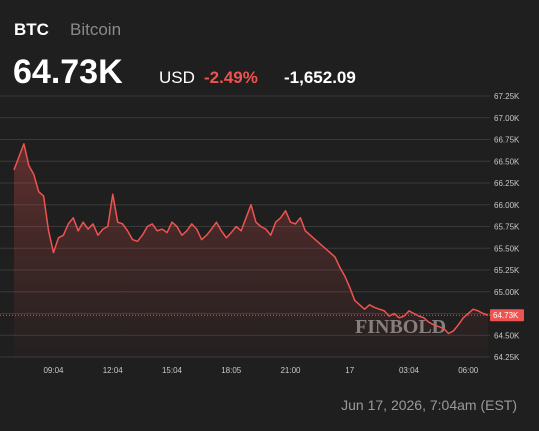  I want to click on change-percent: -2.49%, so click(231, 77).